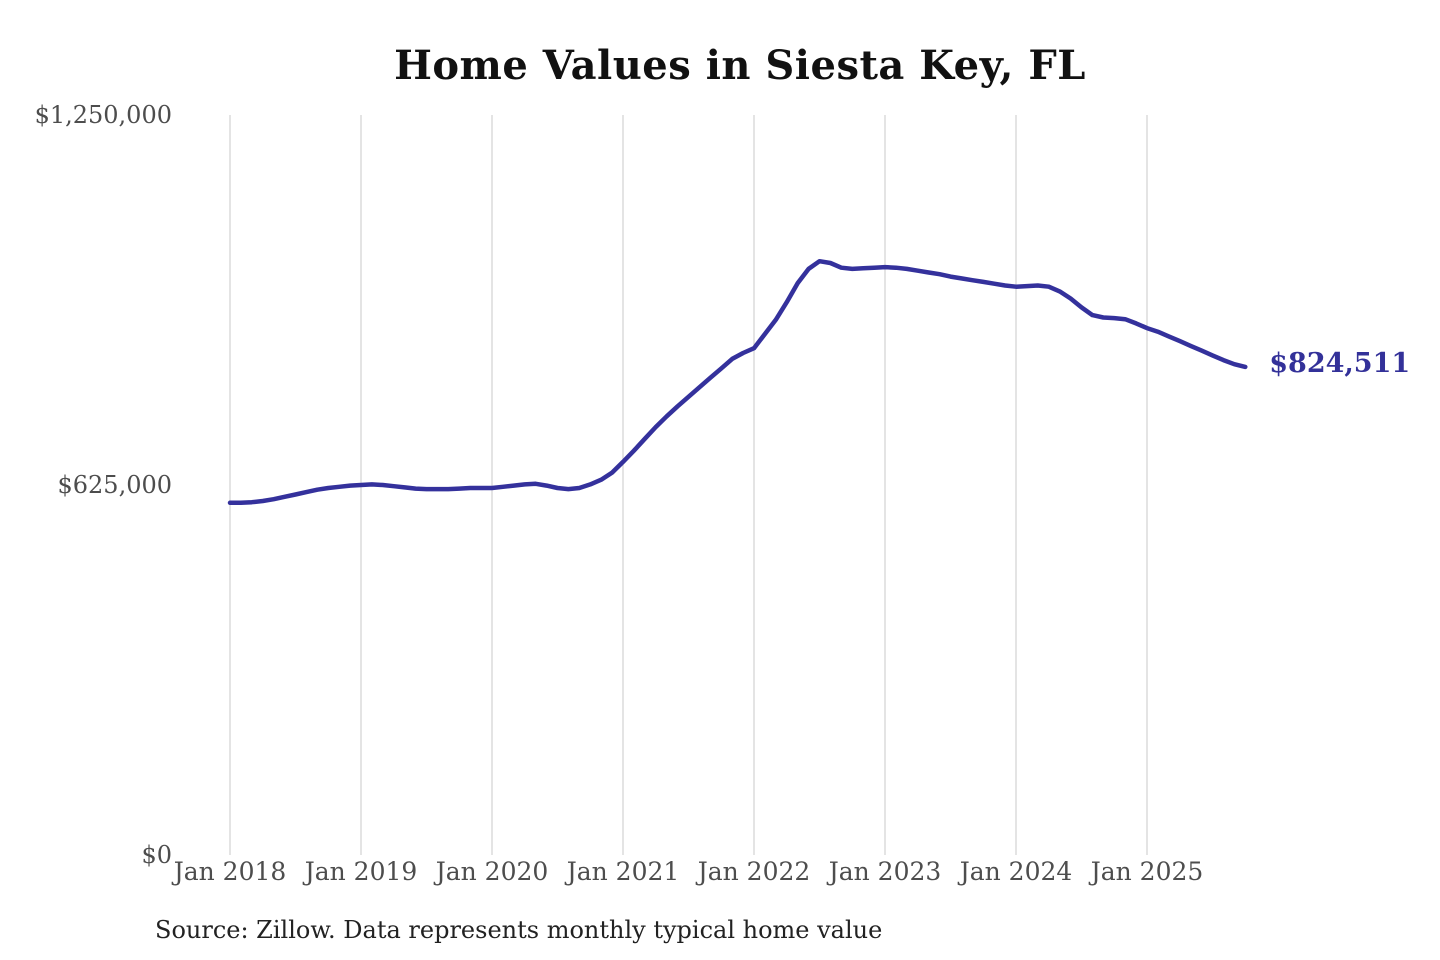 The height and width of the screenshot is (960, 1440). I want to click on x-tick-label: Jan 2022, so click(753, 871).